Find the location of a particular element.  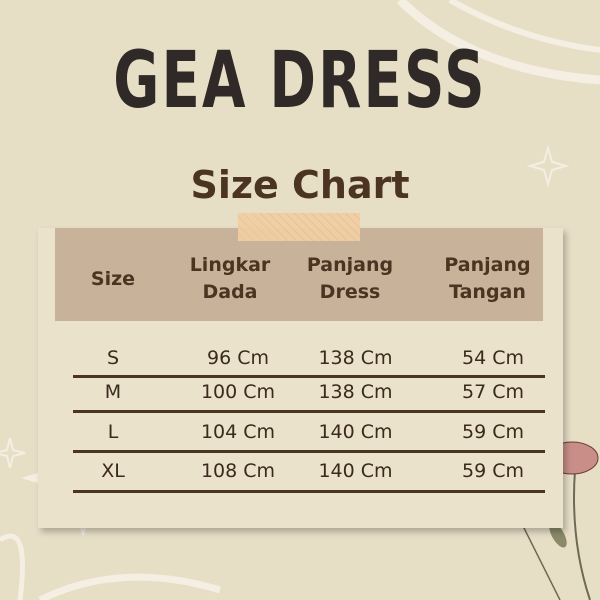

page-title: GEA DRESS is located at coordinates (300, 81).